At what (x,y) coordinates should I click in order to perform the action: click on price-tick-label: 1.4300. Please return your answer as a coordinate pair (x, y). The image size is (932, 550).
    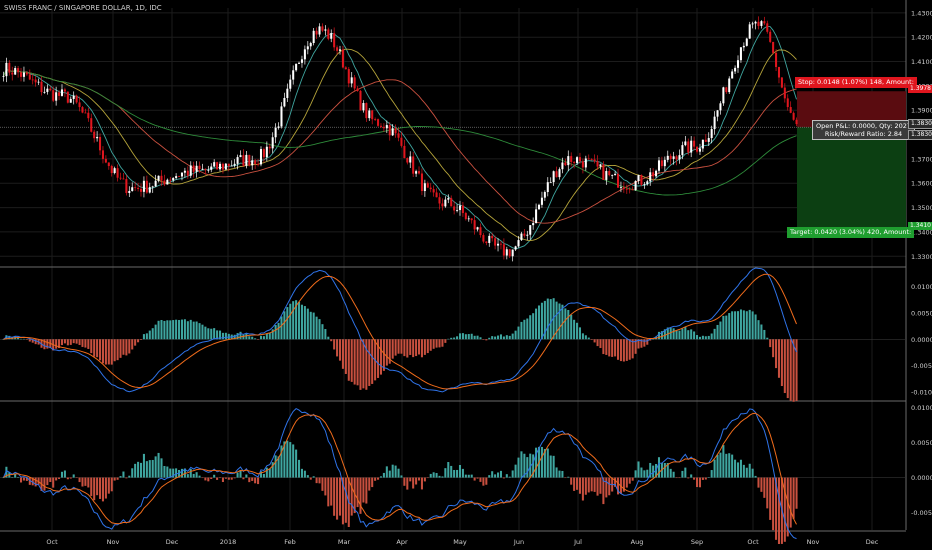
    Looking at the image, I should click on (921, 13).